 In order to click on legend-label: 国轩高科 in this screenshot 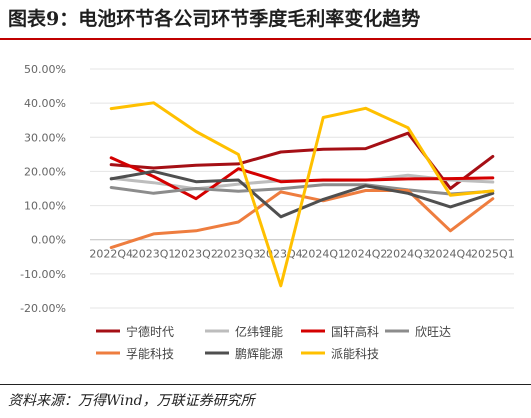, I will do `click(355, 331)`.